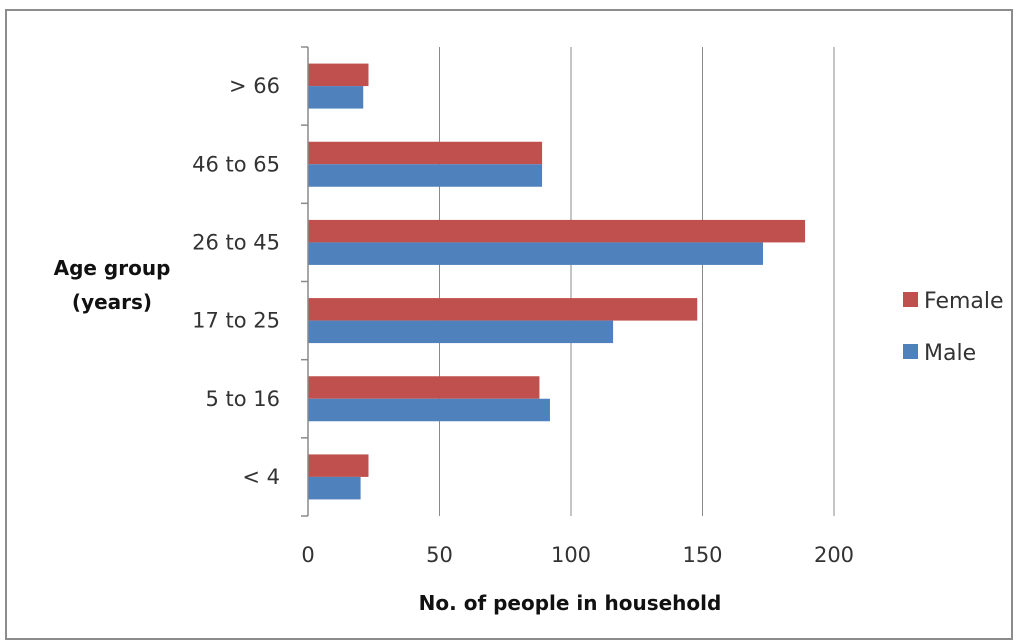 This screenshot has width=1023, height=643. Describe the element at coordinates (242, 399) in the screenshot. I see `y-category-label: 5 to 16` at that location.